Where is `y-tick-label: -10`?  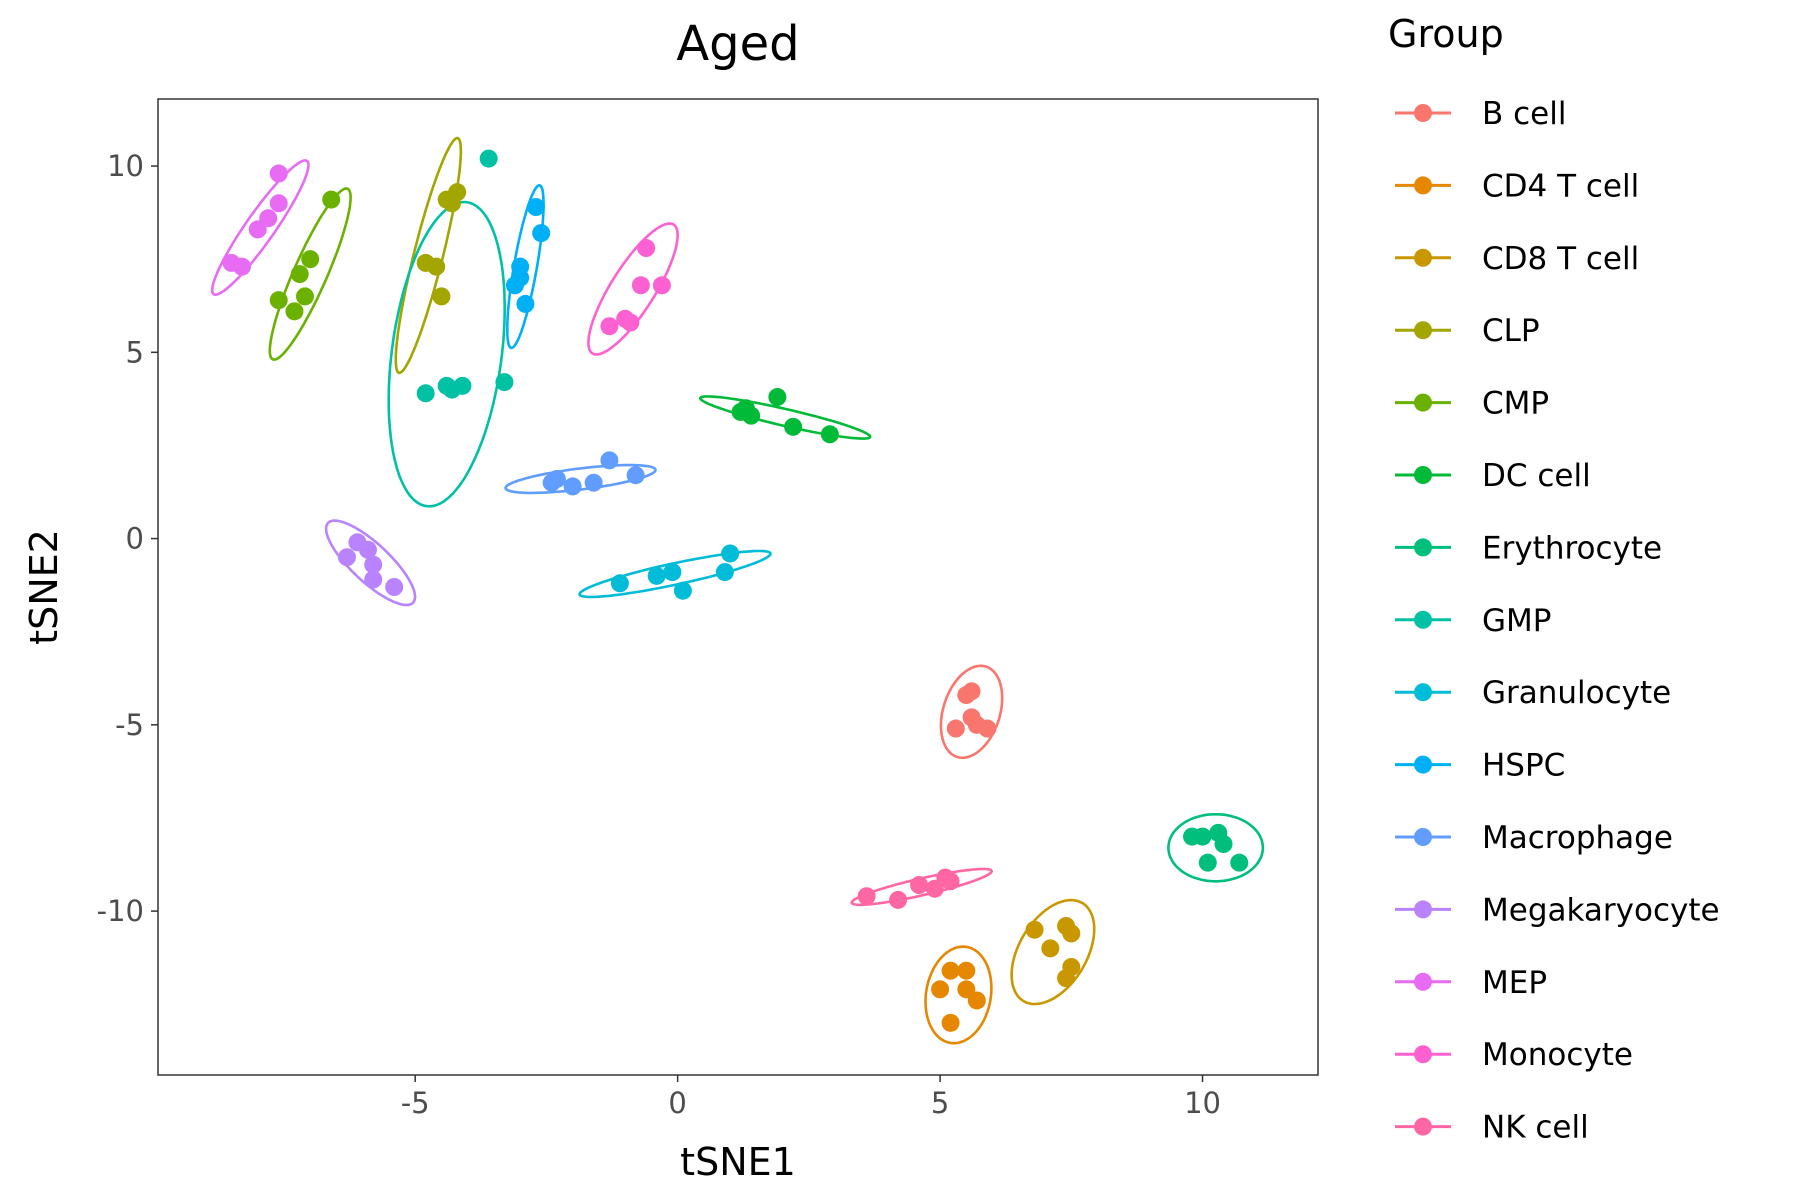
y-tick-label: -10 is located at coordinates (120, 911).